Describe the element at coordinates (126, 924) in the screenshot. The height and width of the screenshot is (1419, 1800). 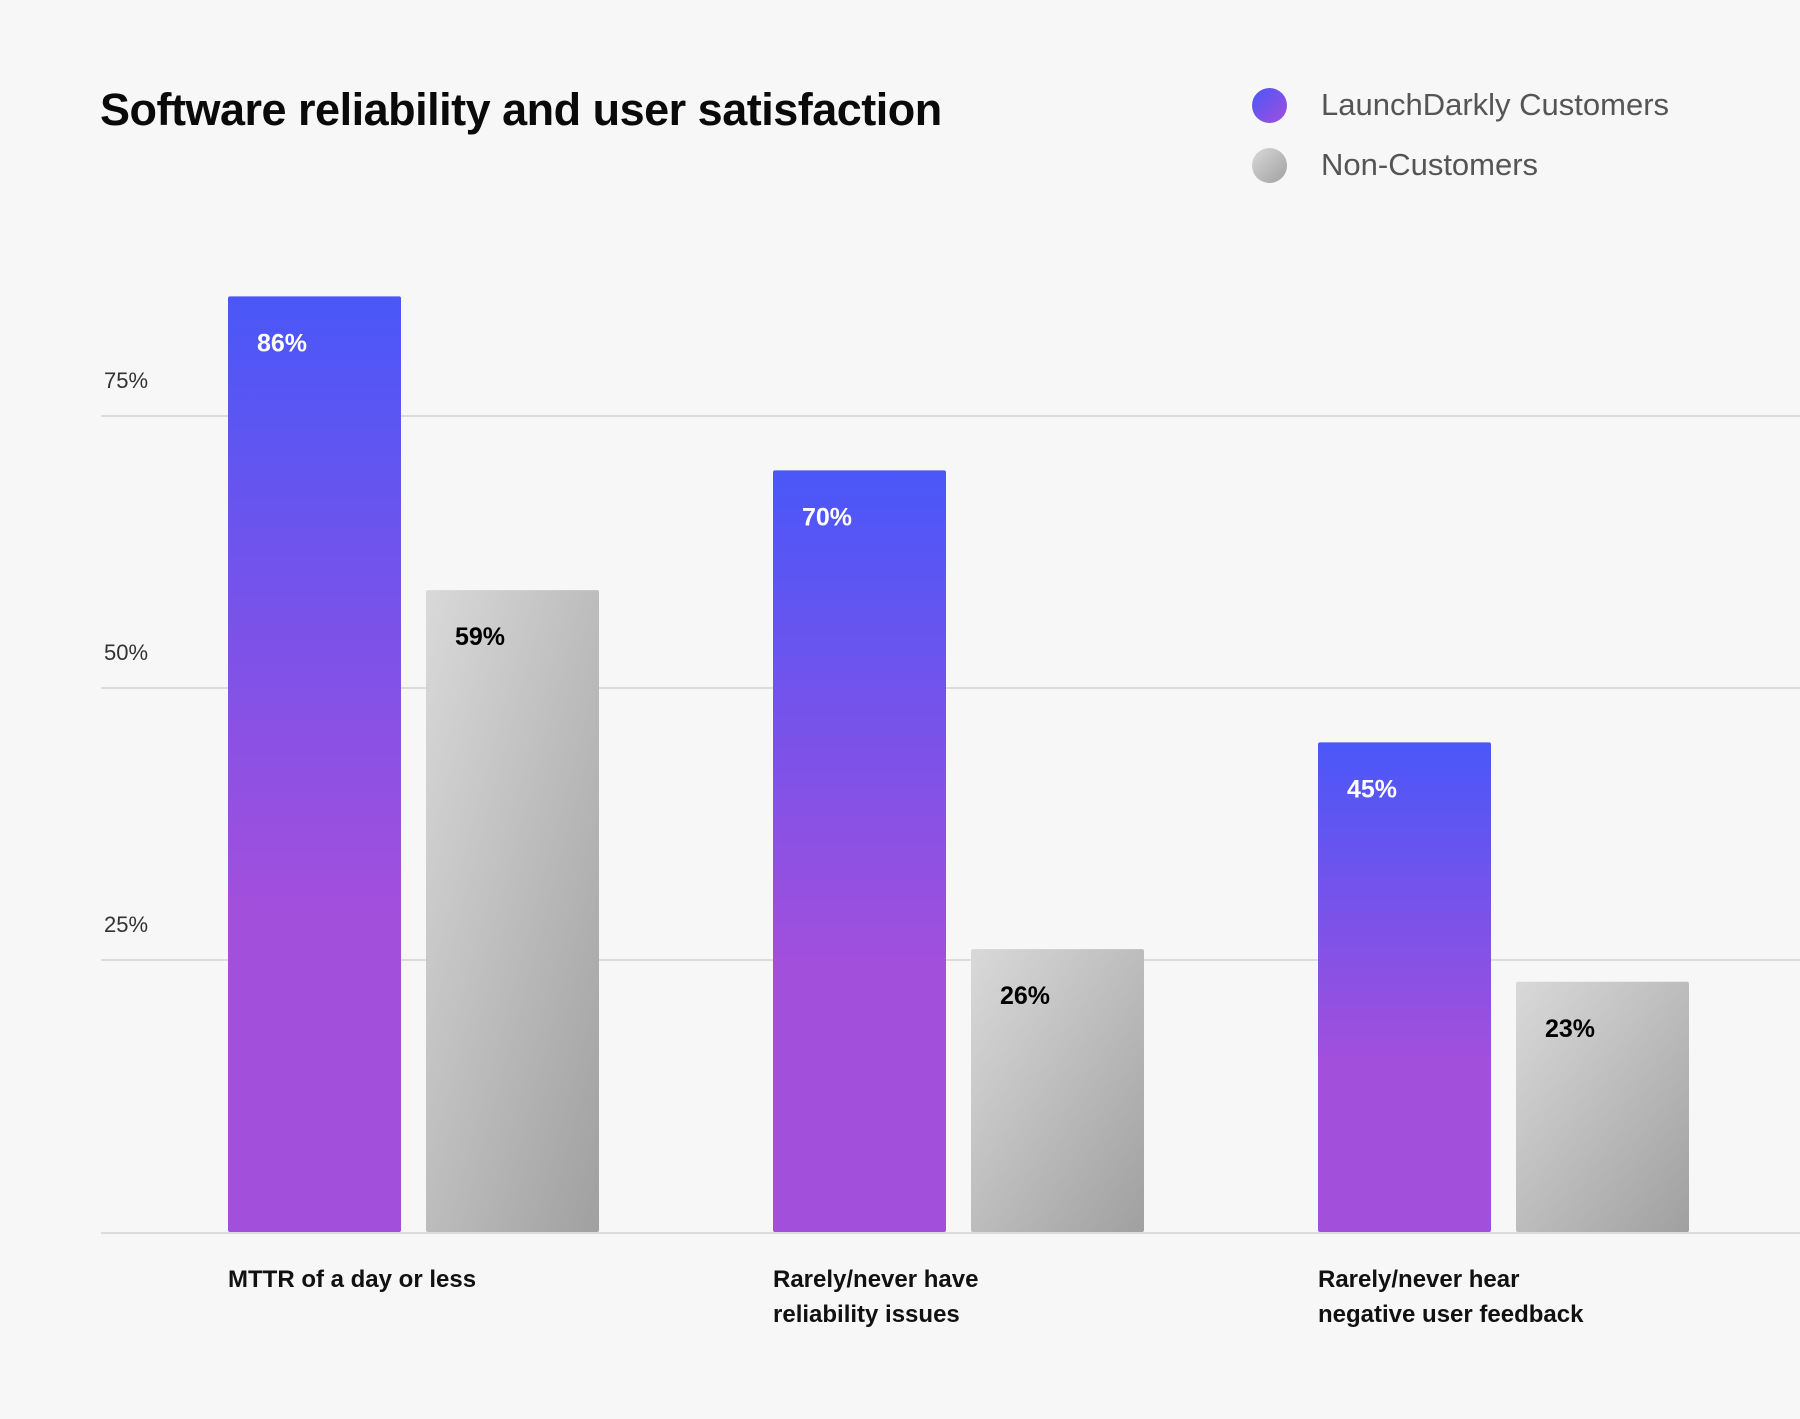
I see `y-tick-label: 25%` at that location.